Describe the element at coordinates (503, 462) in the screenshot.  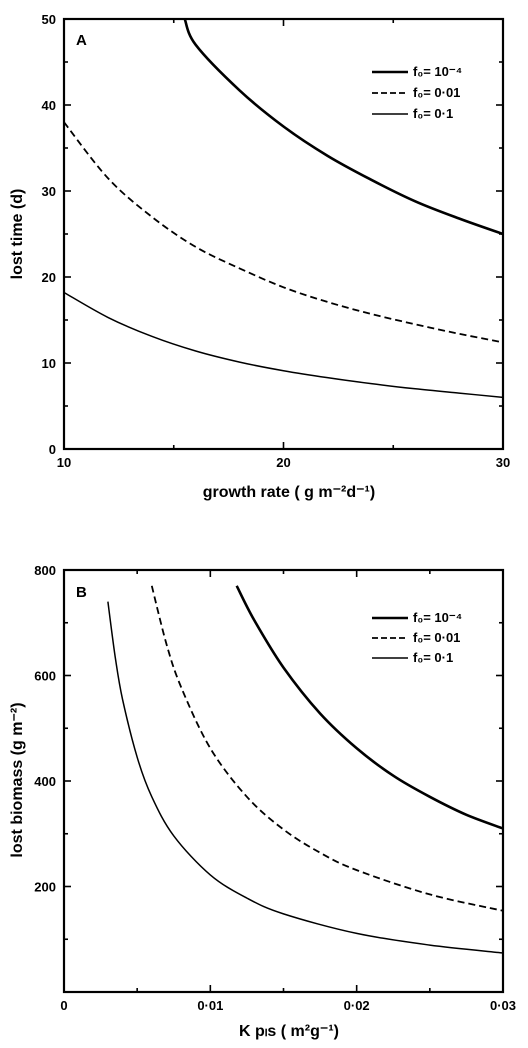
I see `x-tick-label: 30` at that location.